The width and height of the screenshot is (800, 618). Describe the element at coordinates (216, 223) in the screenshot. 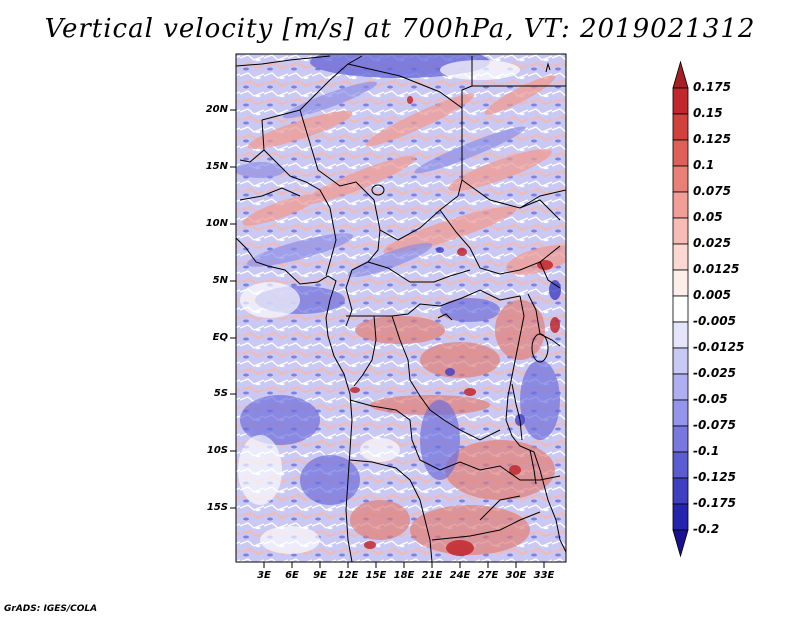

I see `lat-label-10n: 10N` at that location.